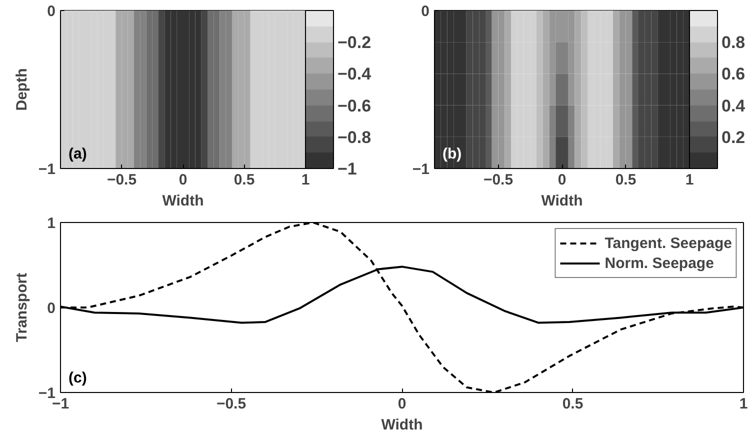 The width and height of the screenshot is (748, 436). What do you see at coordinates (355, 74) in the screenshot?
I see `color-bar-label: −0.4` at bounding box center [355, 74].